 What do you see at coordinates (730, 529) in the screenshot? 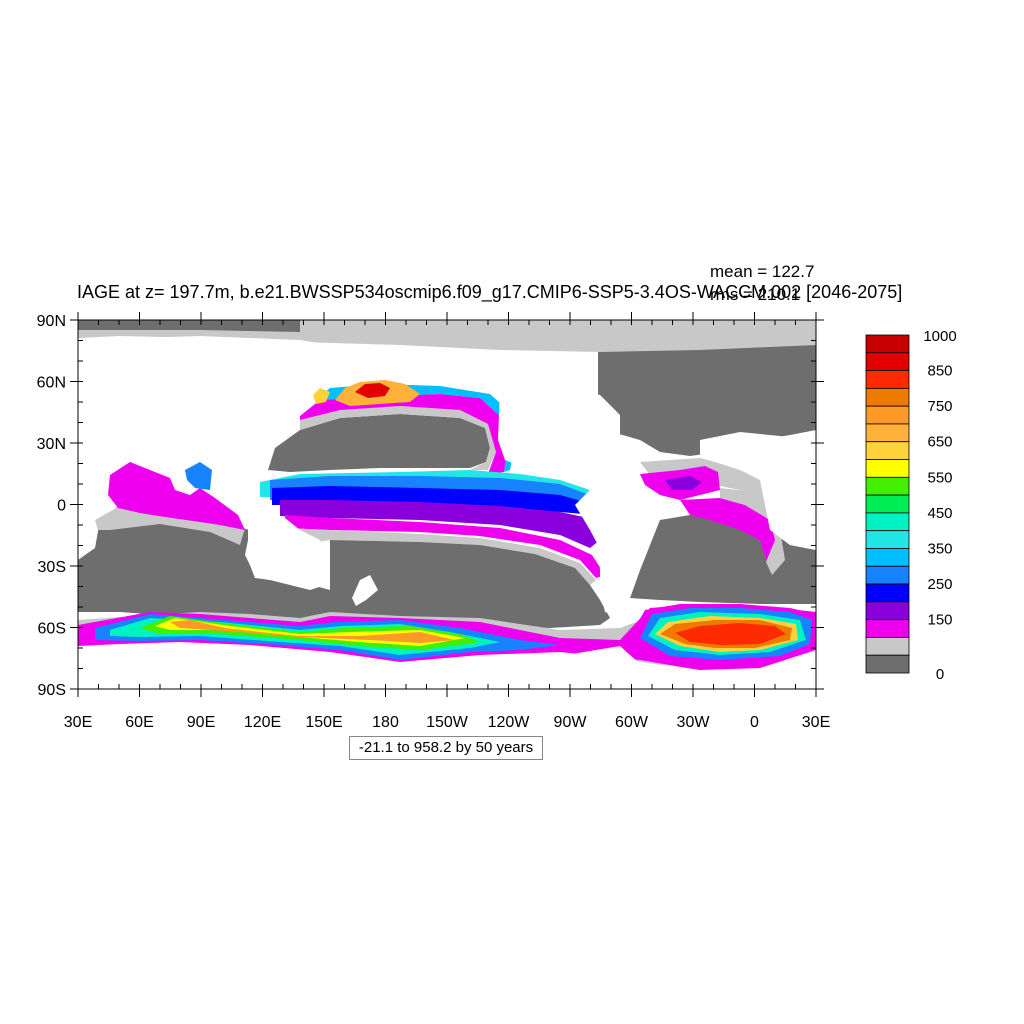
I see `south-atlantic-young` at bounding box center [730, 529].